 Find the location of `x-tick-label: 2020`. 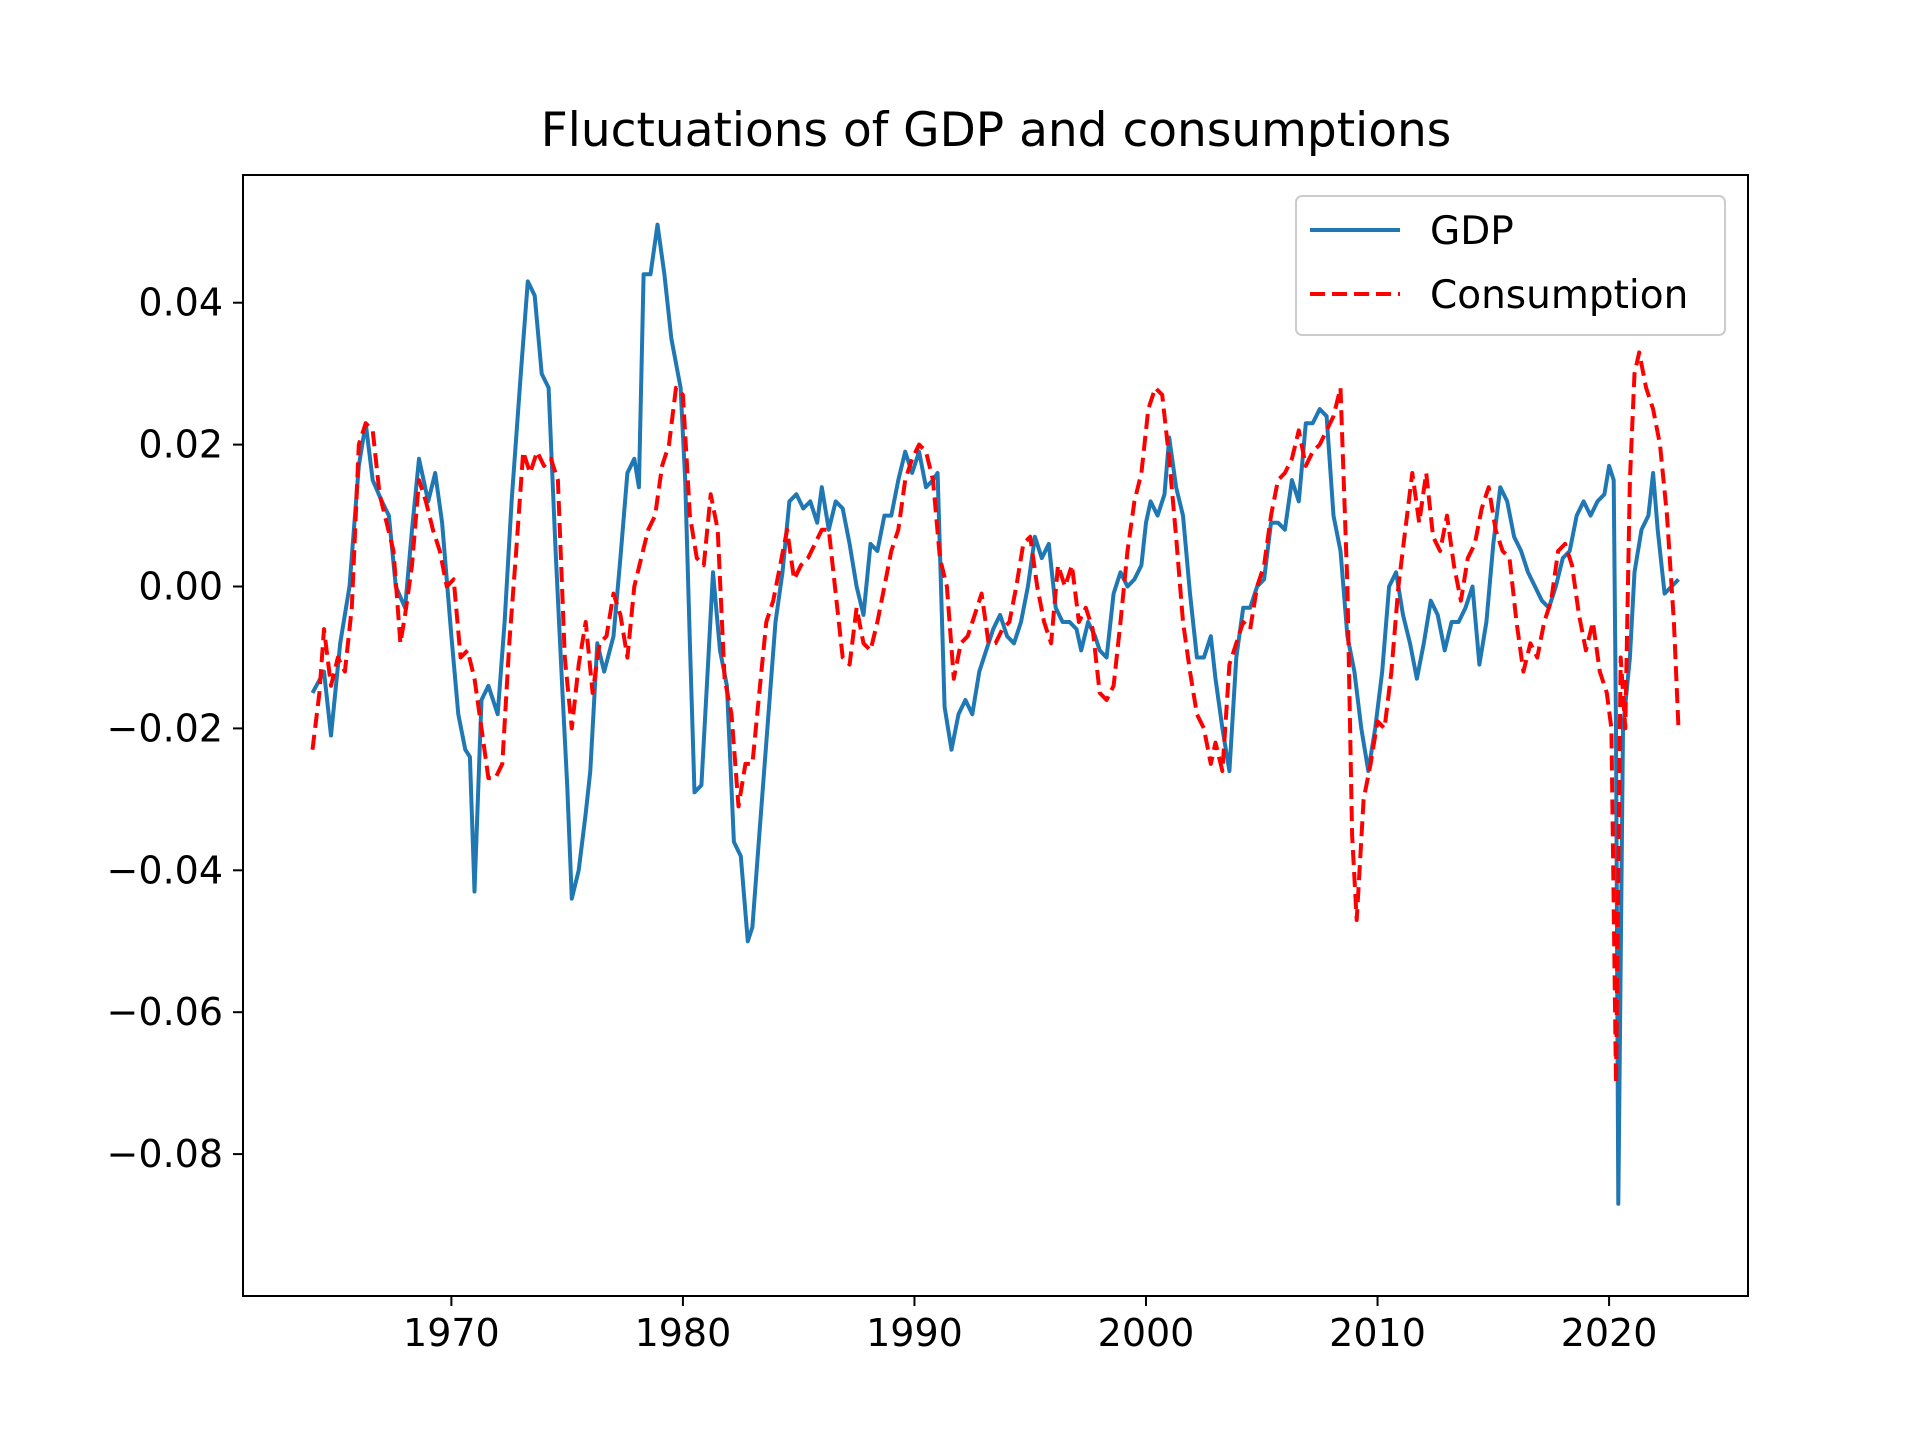

x-tick-label: 2020 is located at coordinates (1609, 1333).